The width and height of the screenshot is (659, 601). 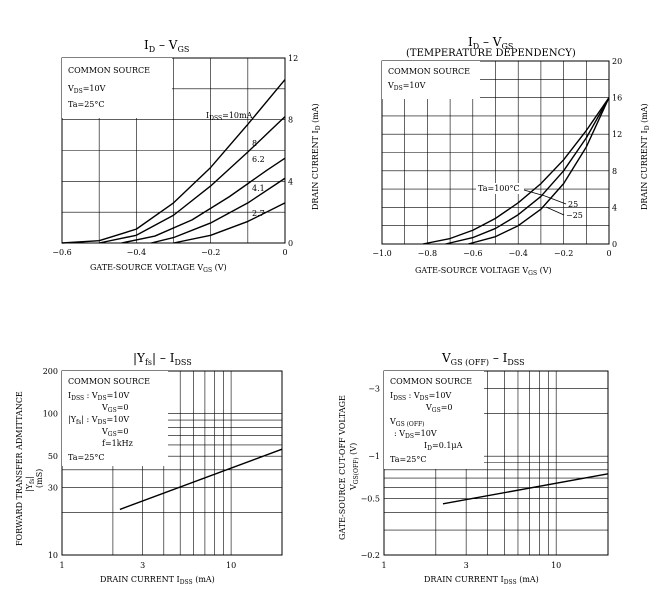 What do you see at coordinates (235, 164) in the screenshot?
I see `series-labels: IDSS=10mA 8 6.2 4.1 2.7` at bounding box center [235, 164].